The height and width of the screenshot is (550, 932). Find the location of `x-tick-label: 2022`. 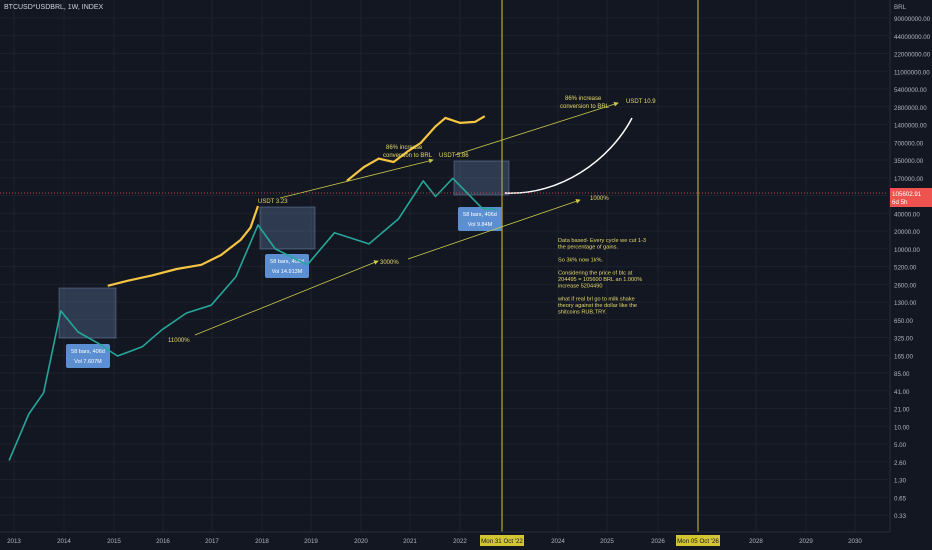

x-tick-label: 2022 is located at coordinates (460, 541).